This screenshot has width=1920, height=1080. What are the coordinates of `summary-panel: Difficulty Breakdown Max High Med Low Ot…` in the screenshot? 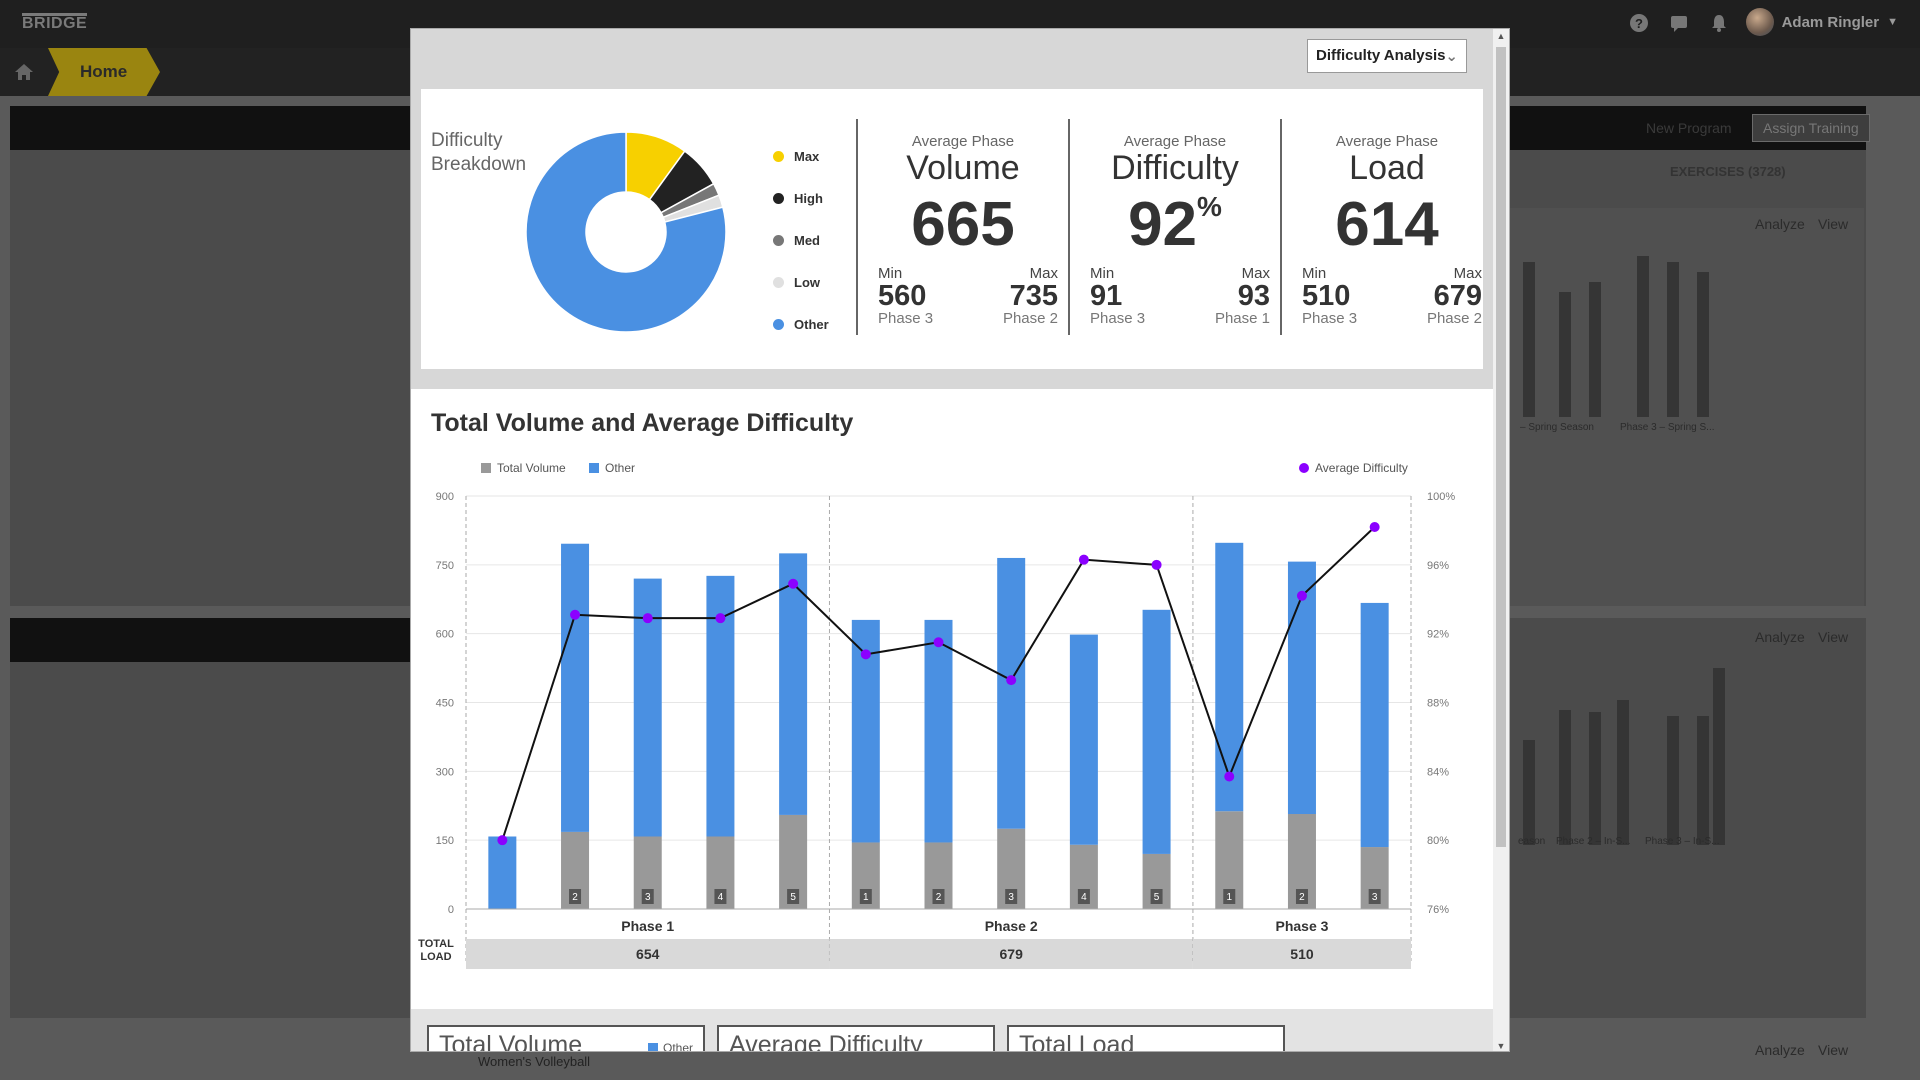 It's located at (952, 229).